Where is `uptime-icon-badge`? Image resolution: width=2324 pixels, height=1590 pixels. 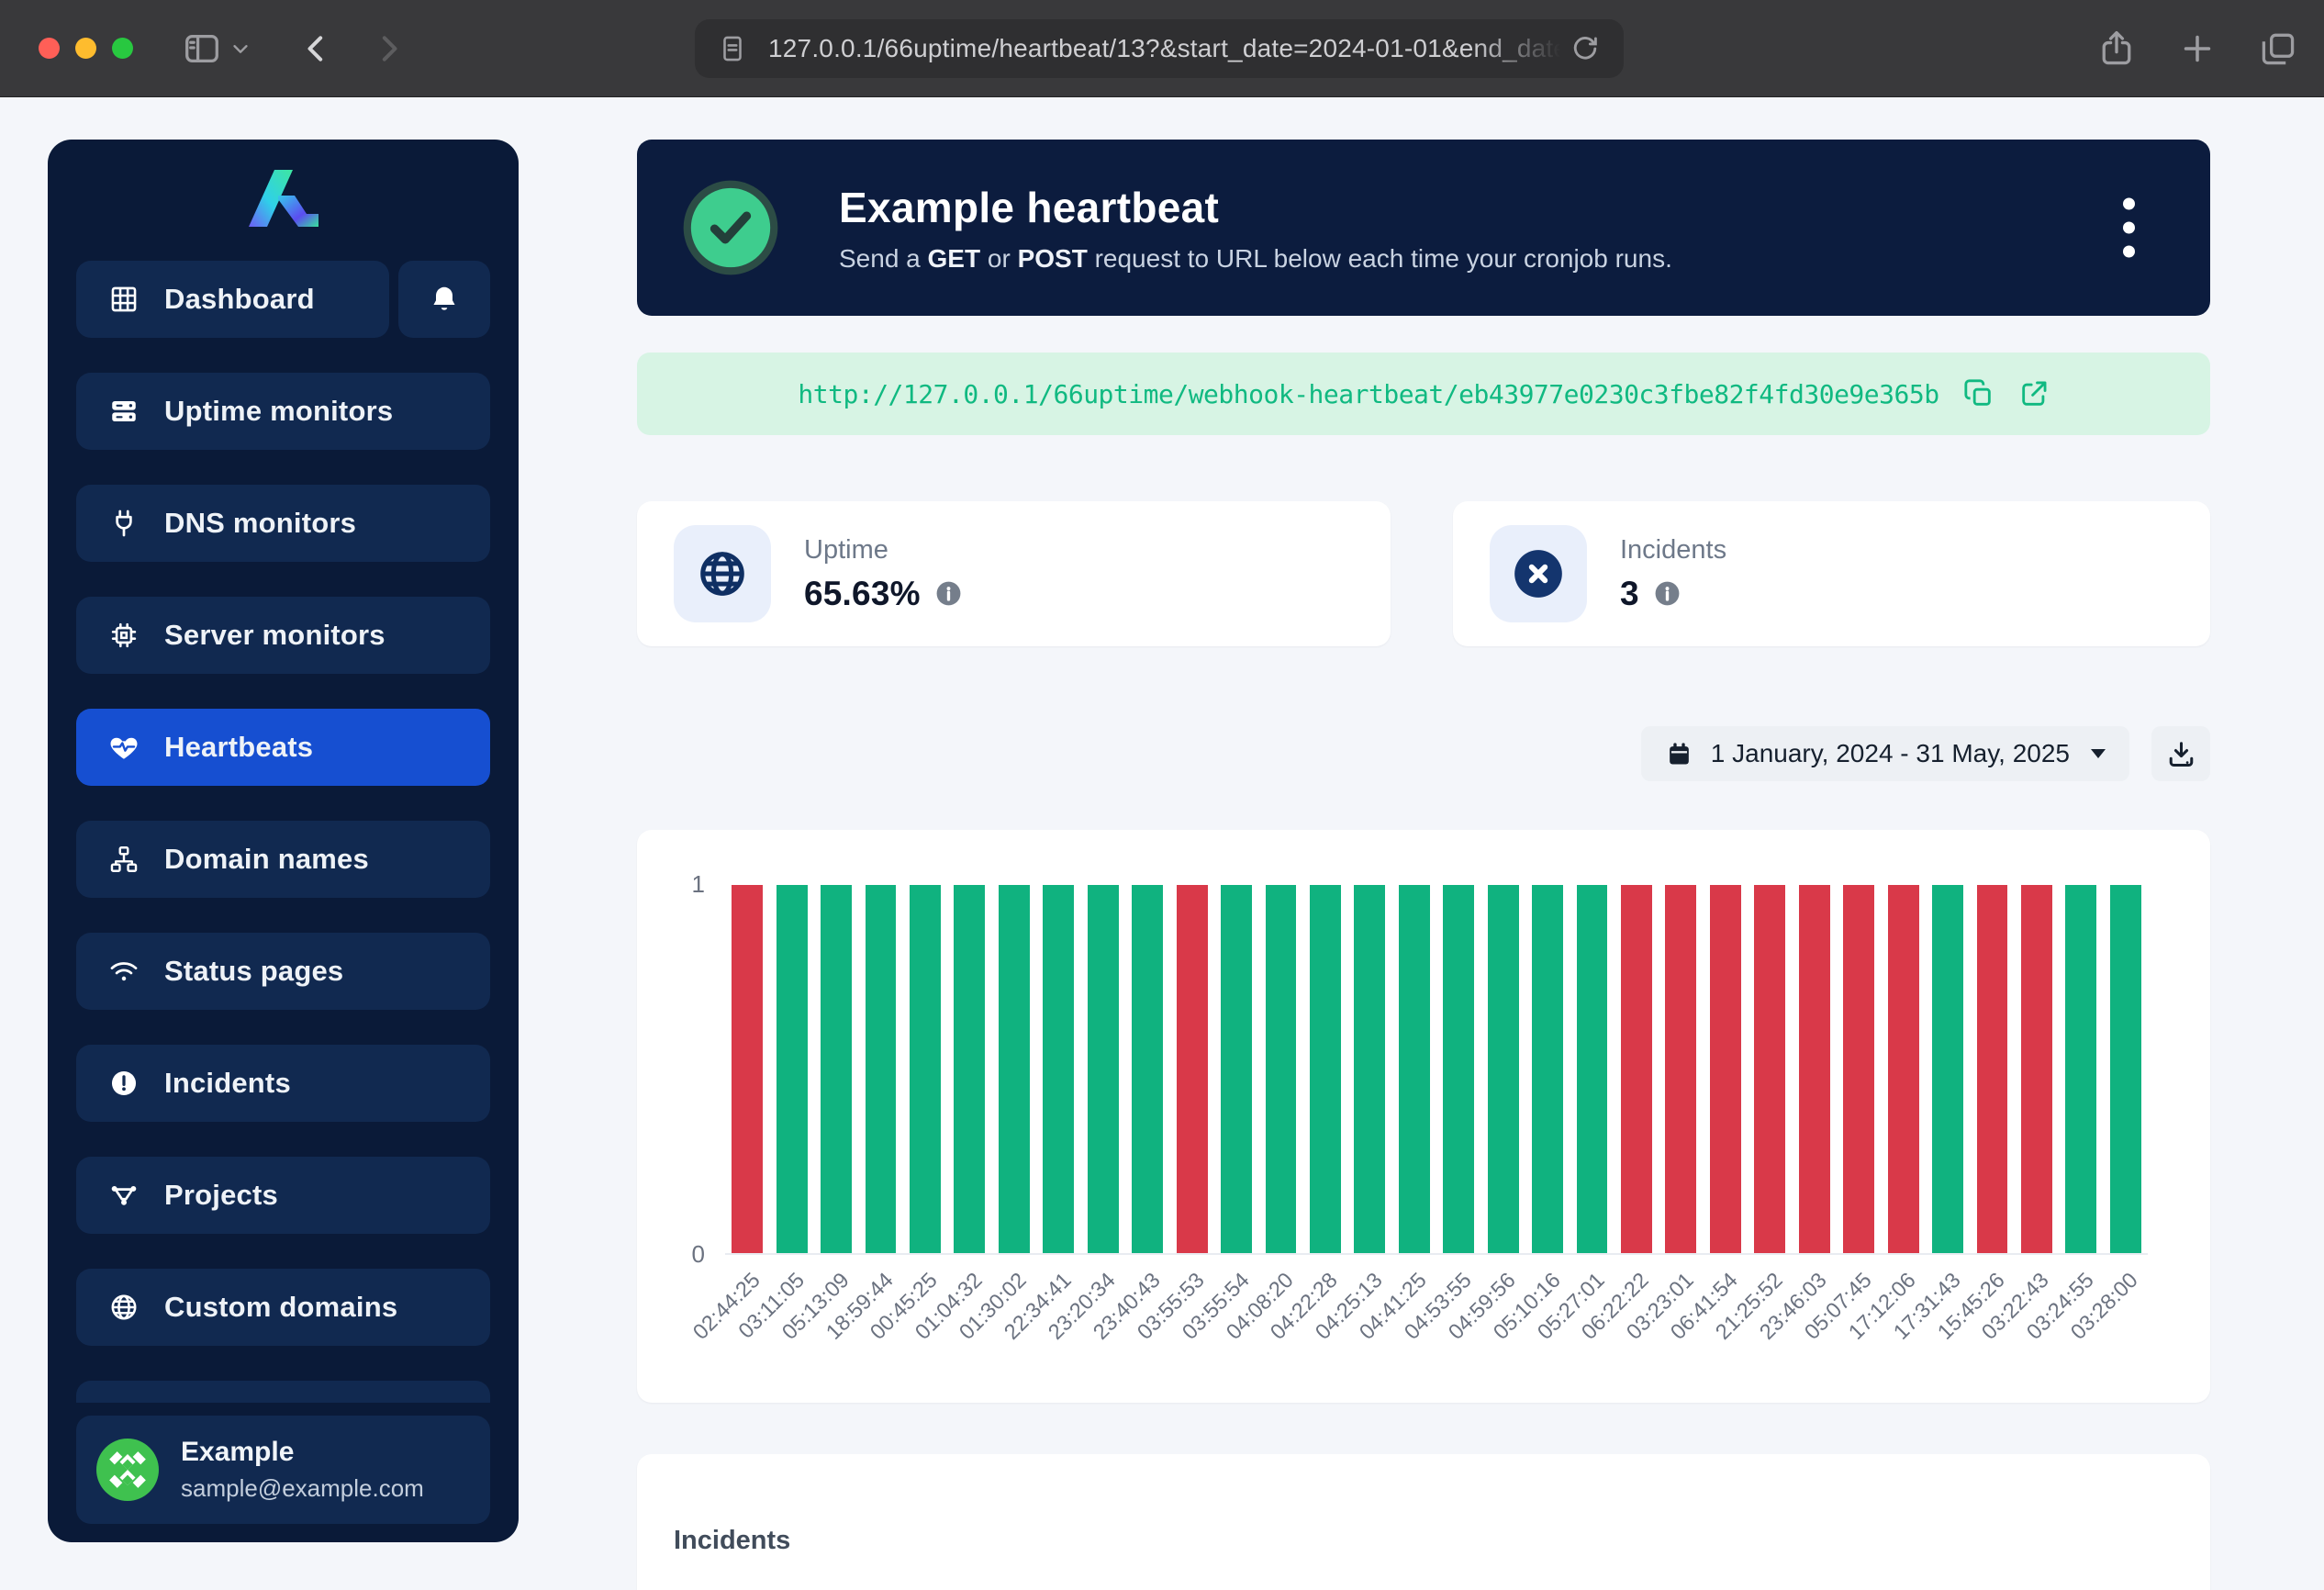
uptime-icon-badge is located at coordinates (722, 573).